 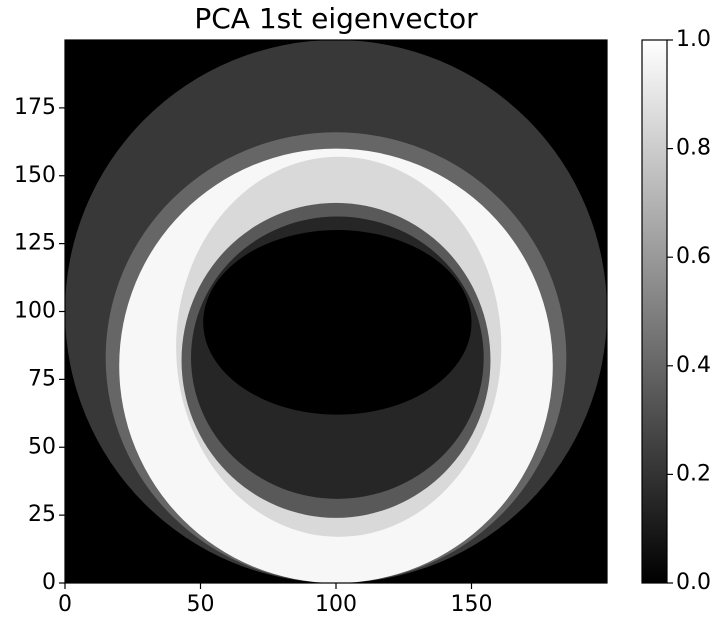 I want to click on x-tick-label: 50, so click(x=201, y=604).